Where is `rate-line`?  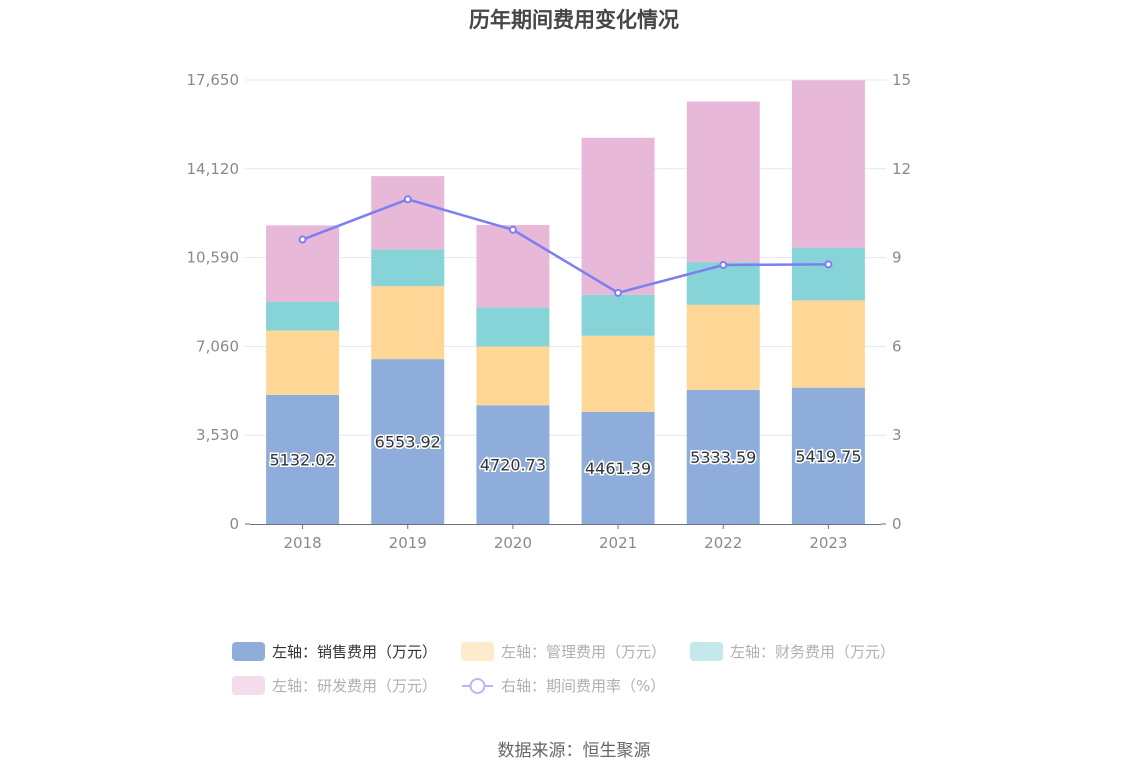 rate-line is located at coordinates (565, 246).